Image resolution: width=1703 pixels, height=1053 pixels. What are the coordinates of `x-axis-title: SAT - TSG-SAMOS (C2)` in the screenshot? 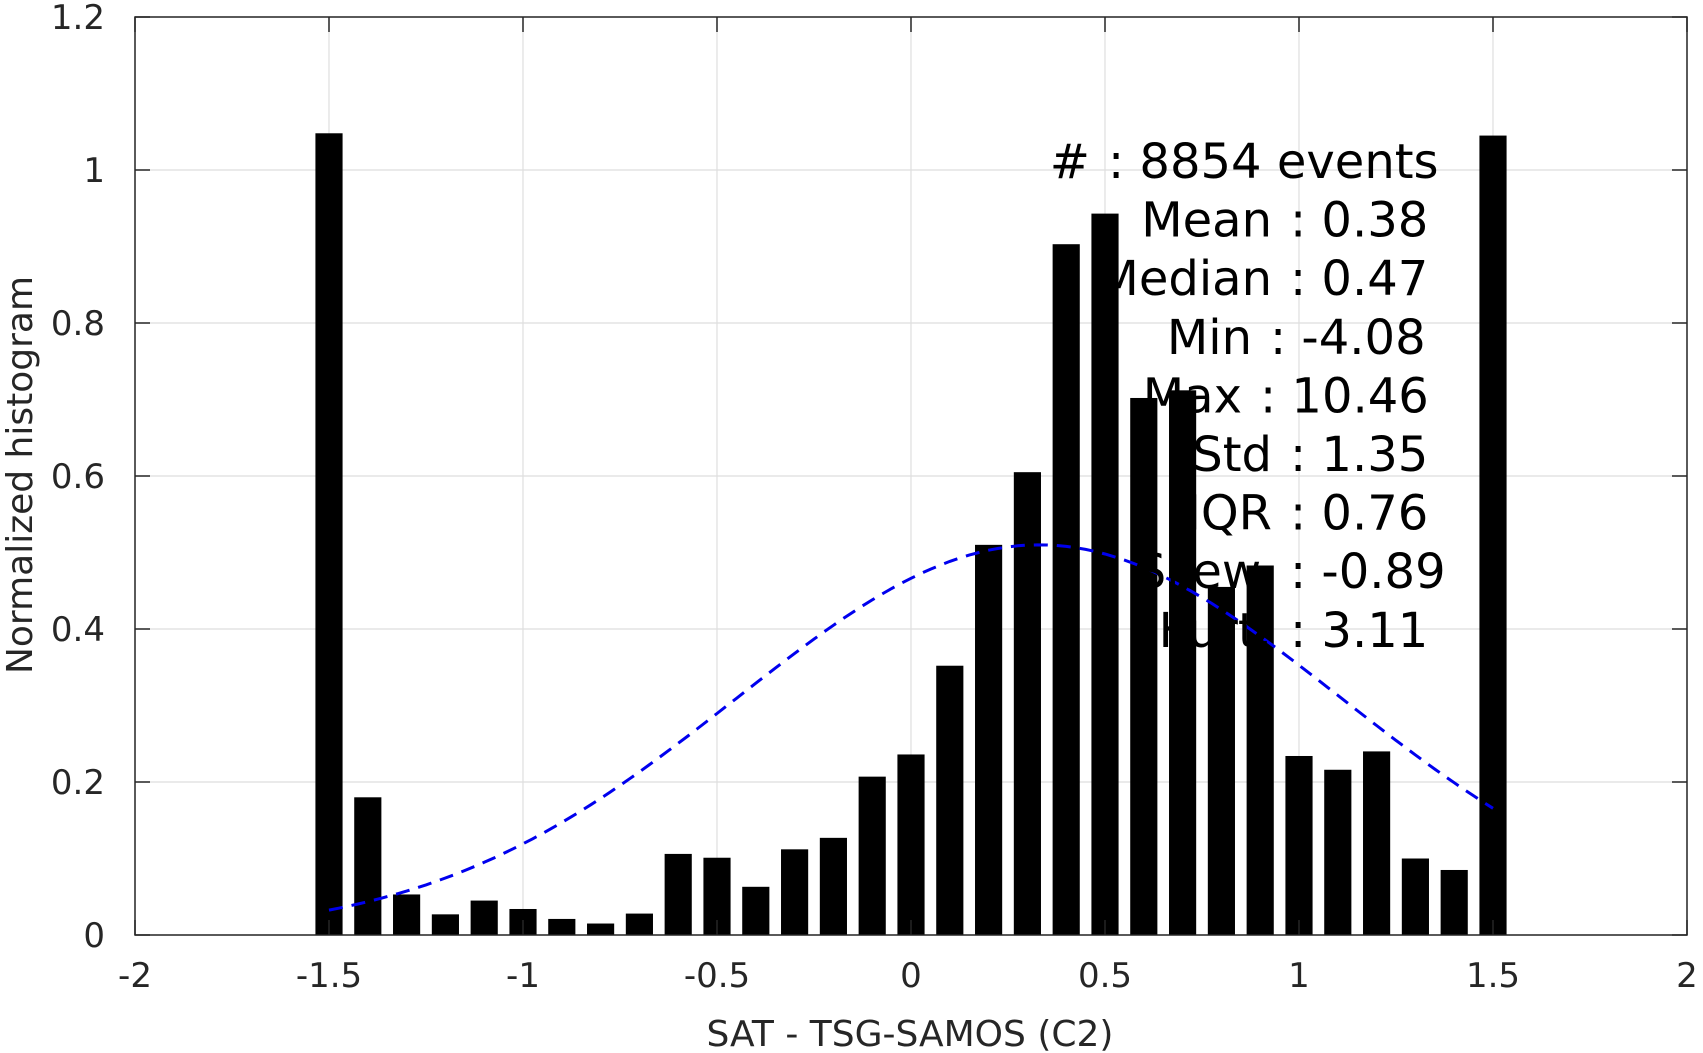 It's located at (910, 1033).